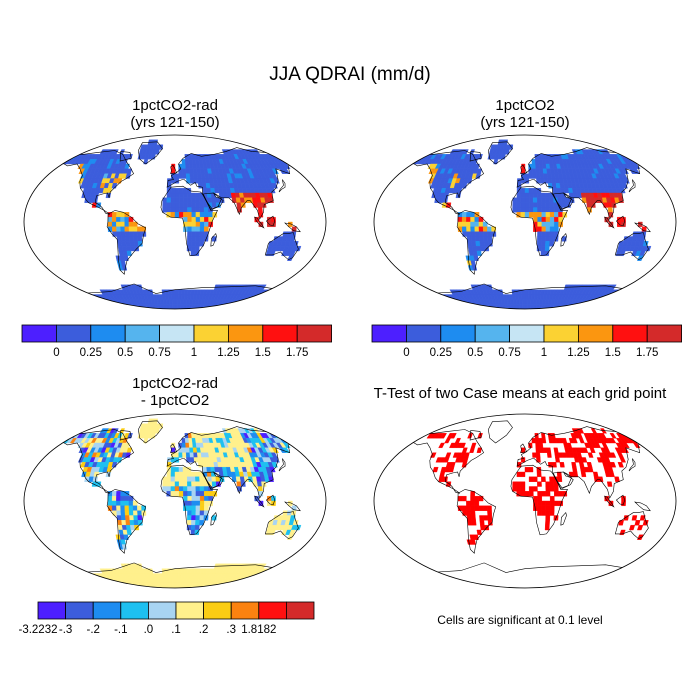 Image resolution: width=700 pixels, height=700 pixels. Describe the element at coordinates (194, 353) in the screenshot. I see `colorbar-label: 1` at that location.